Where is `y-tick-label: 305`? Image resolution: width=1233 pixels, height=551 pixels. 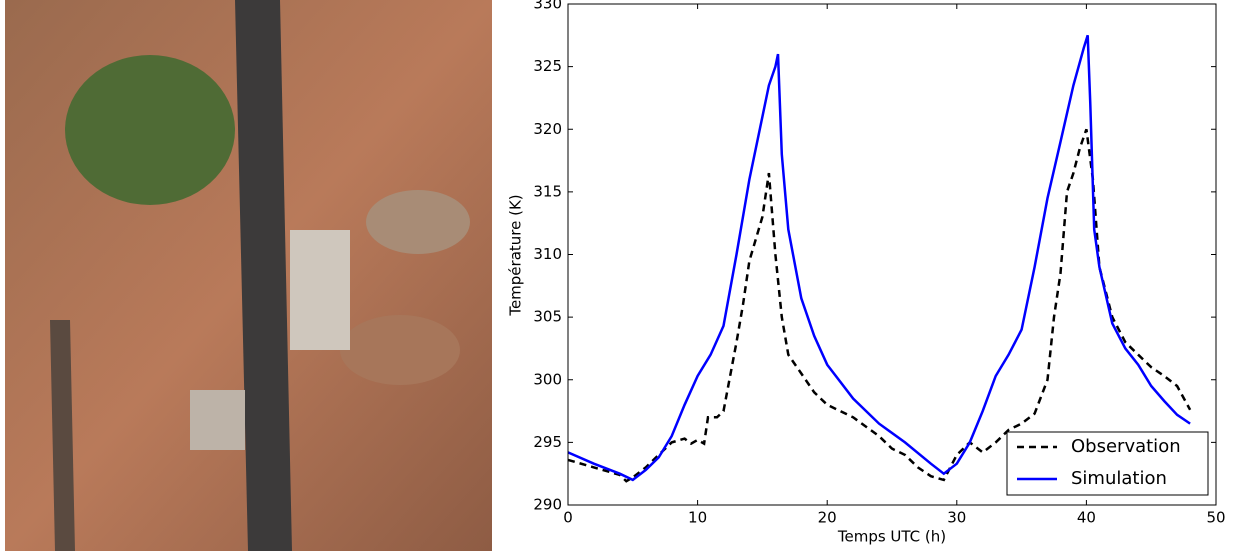 y-tick-label: 305 is located at coordinates (547, 317).